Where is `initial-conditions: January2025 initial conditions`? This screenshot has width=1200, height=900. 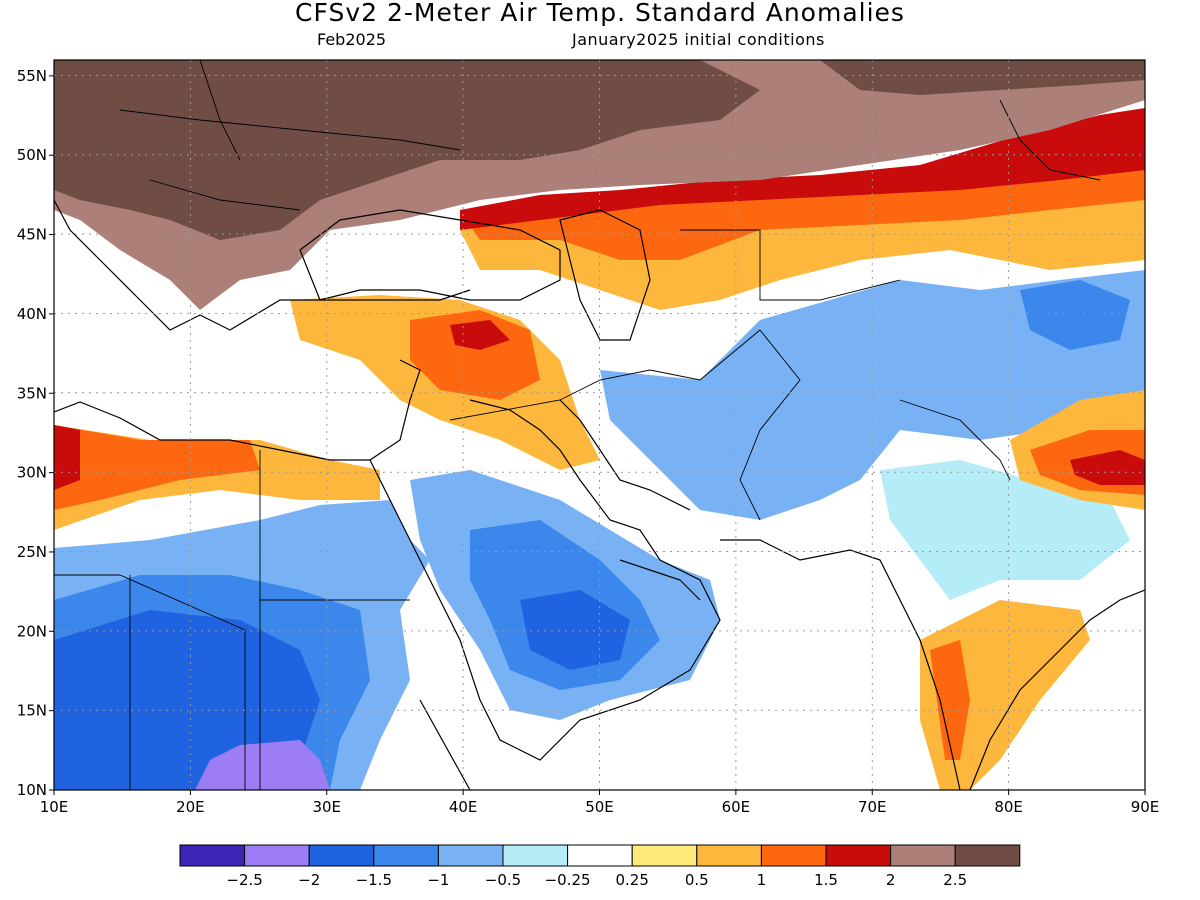 initial-conditions: January2025 initial conditions is located at coordinates (698, 39).